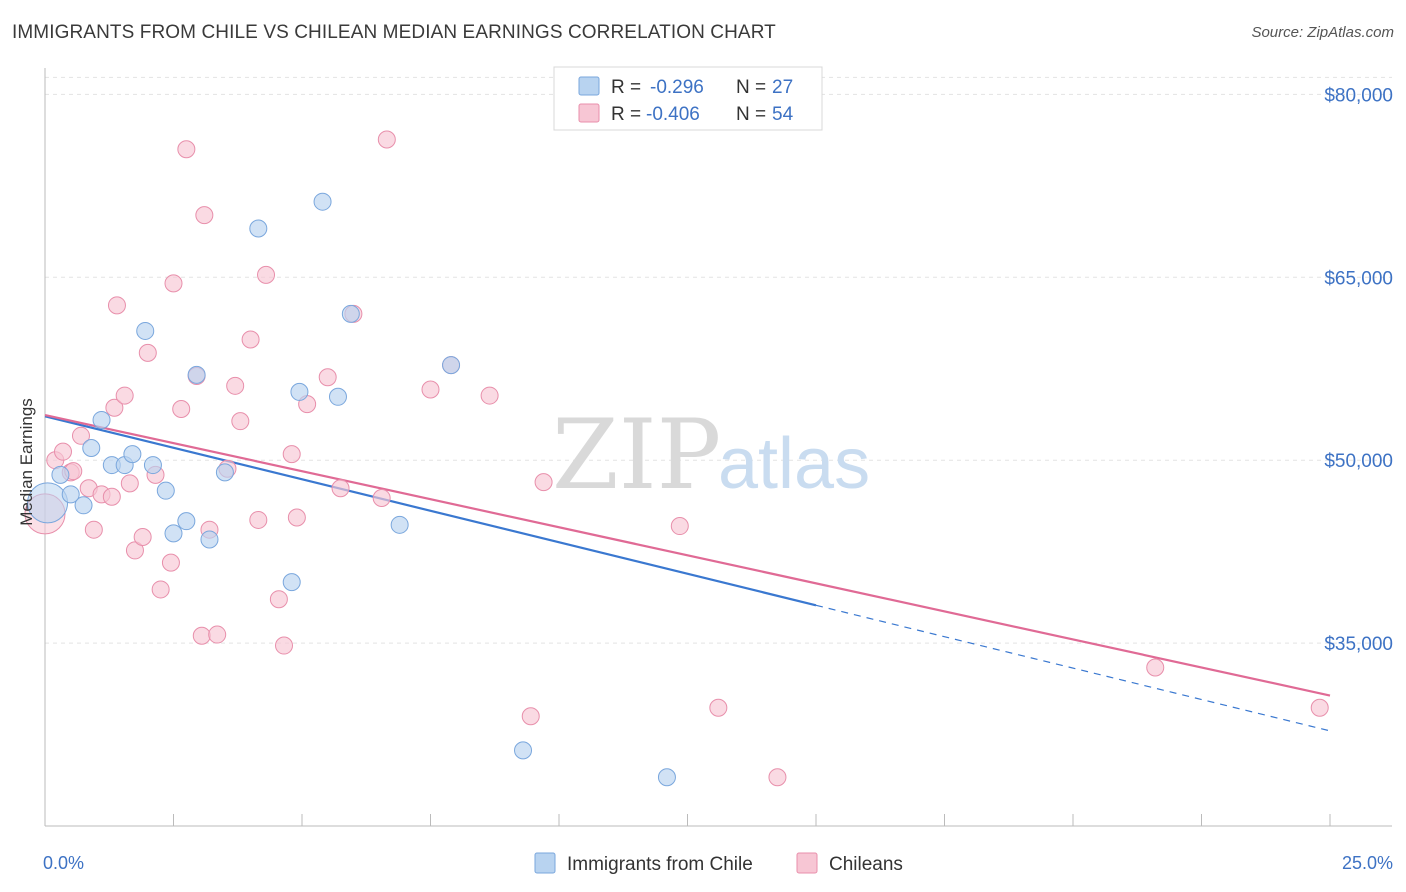 The width and height of the screenshot is (1406, 892). I want to click on legend-n-label-1: N =, so click(751, 87).